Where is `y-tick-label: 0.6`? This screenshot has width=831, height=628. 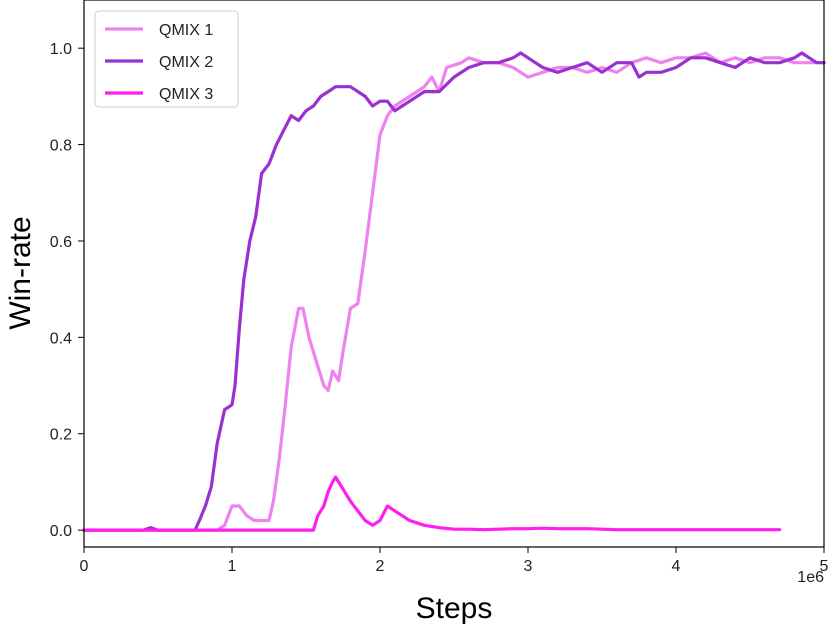 y-tick-label: 0.6 is located at coordinates (61, 242).